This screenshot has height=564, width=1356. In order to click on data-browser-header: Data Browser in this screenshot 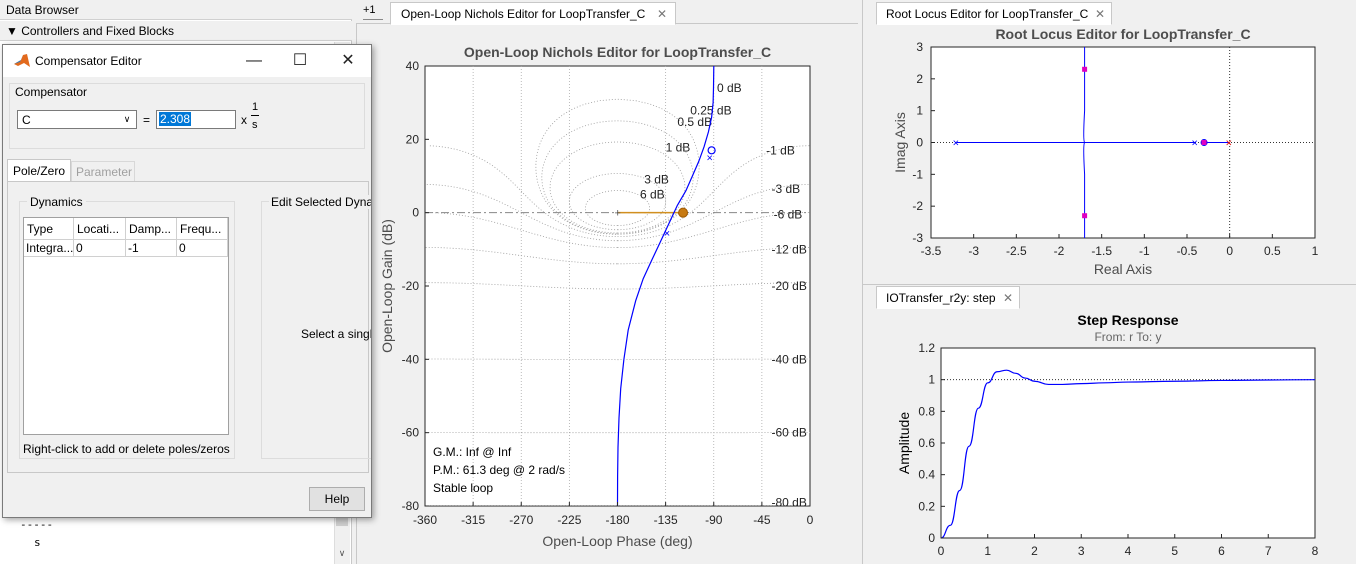, I will do `click(176, 10)`.